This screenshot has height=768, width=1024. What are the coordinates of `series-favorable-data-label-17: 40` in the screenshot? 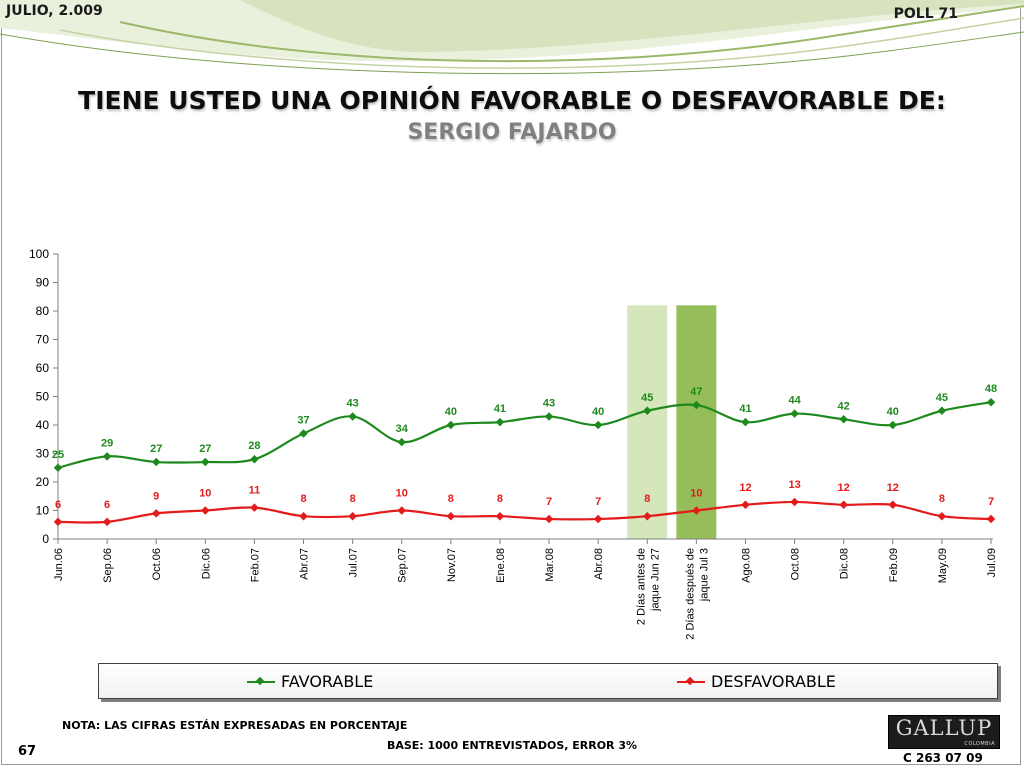 It's located at (893, 412).